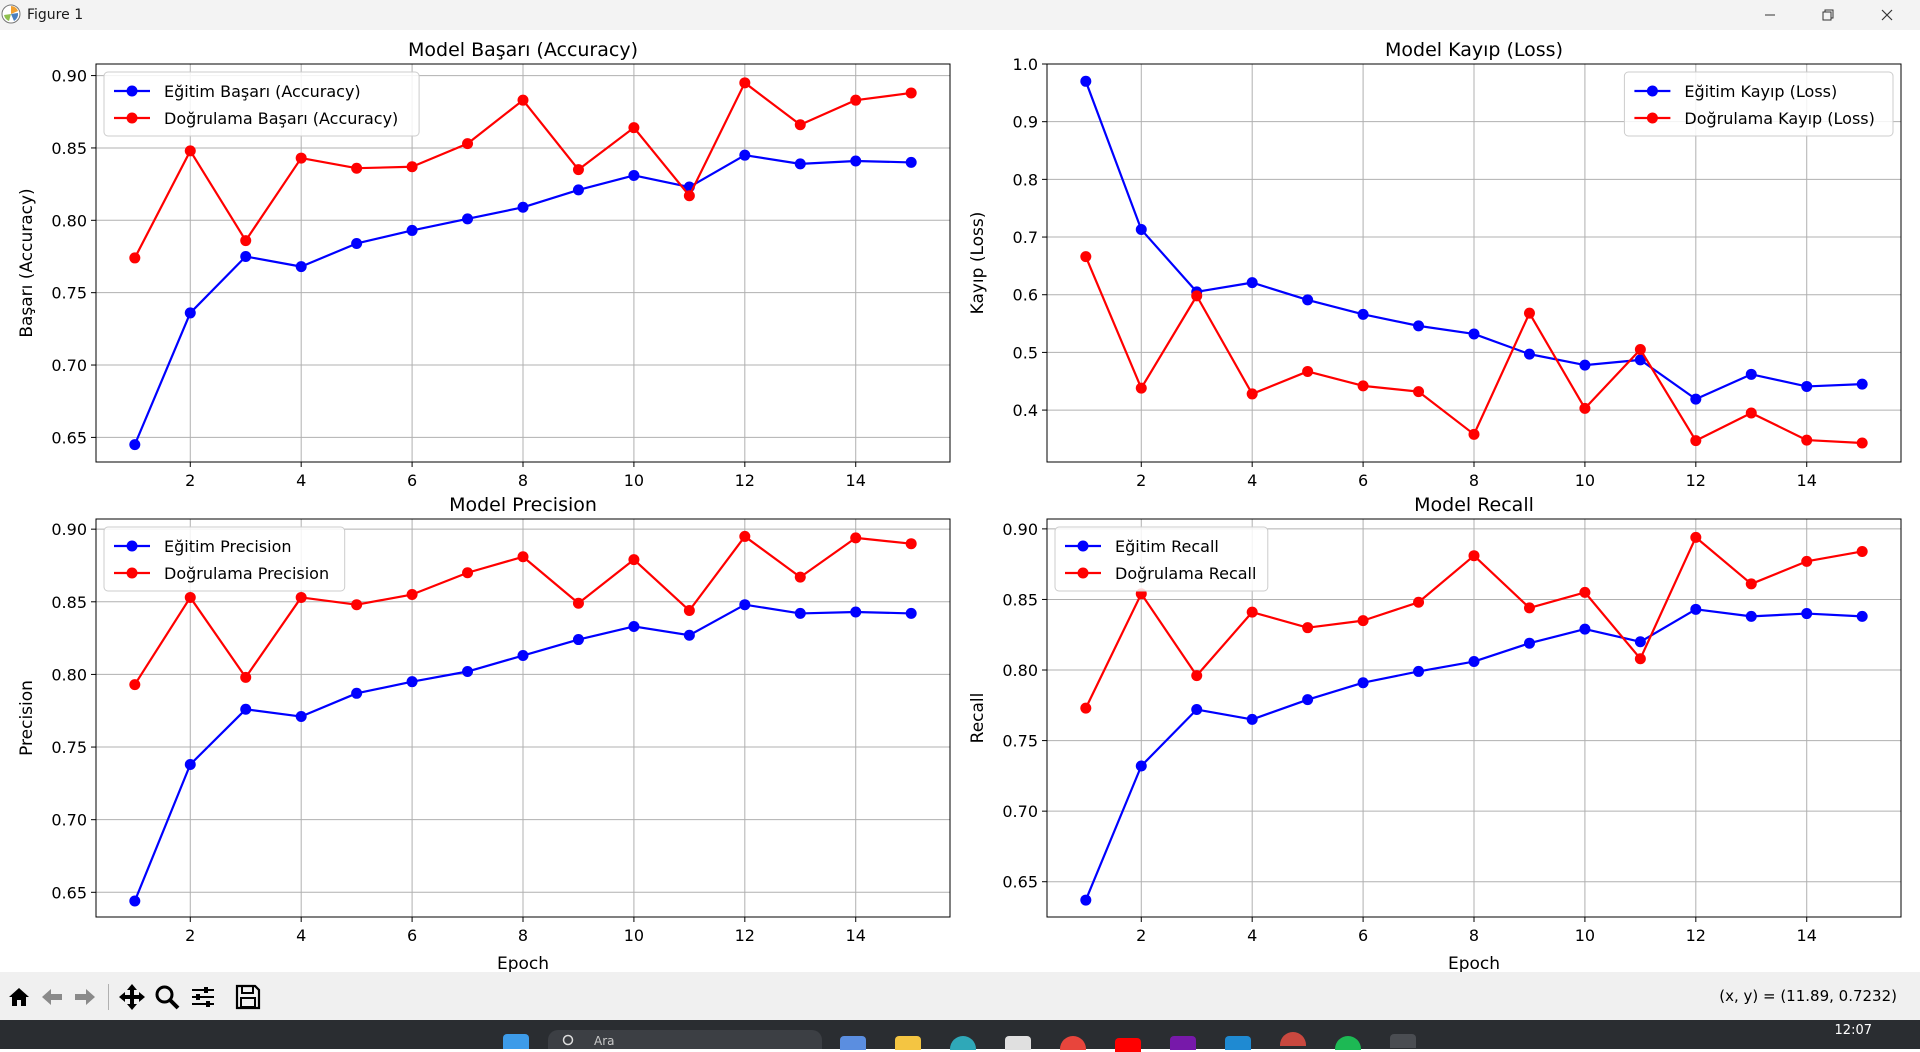  Describe the element at coordinates (1403, 1041) in the screenshot. I see `matplotlib-app-icon` at that location.